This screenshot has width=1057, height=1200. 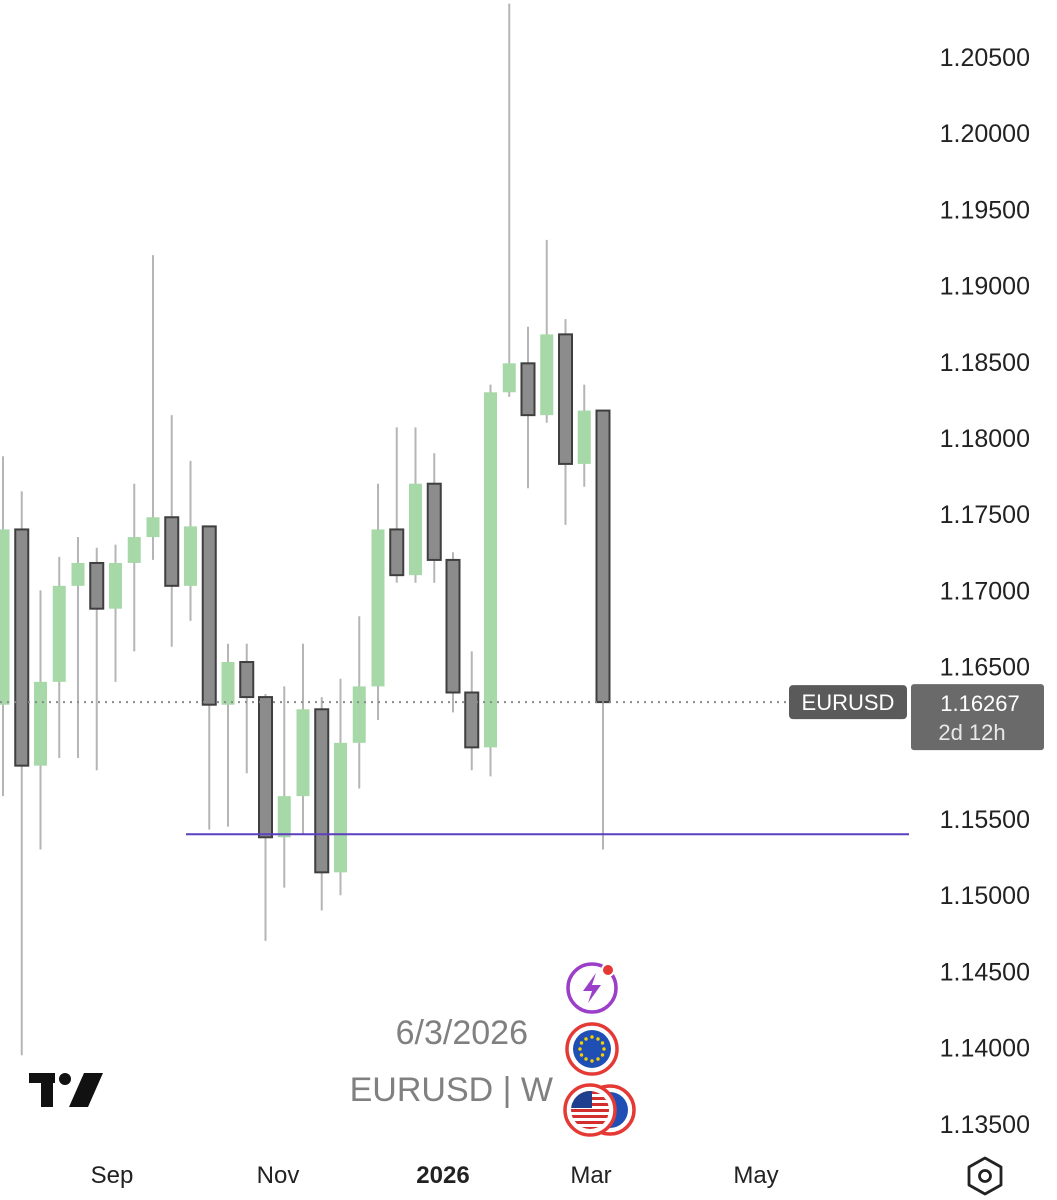 I want to click on time-tick-label: Nov, so click(x=278, y=1175).